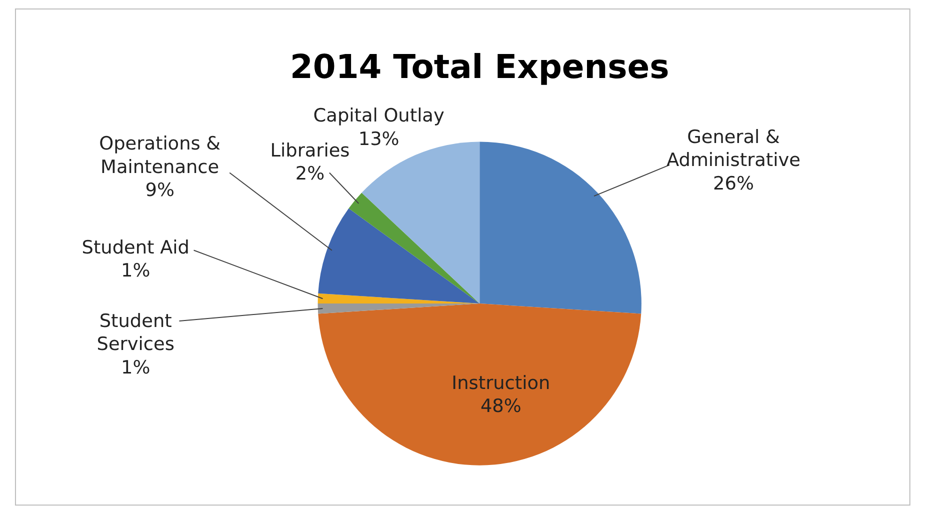 This screenshot has height=516, width=935. What do you see at coordinates (310, 174) in the screenshot?
I see `data-label: 2%` at bounding box center [310, 174].